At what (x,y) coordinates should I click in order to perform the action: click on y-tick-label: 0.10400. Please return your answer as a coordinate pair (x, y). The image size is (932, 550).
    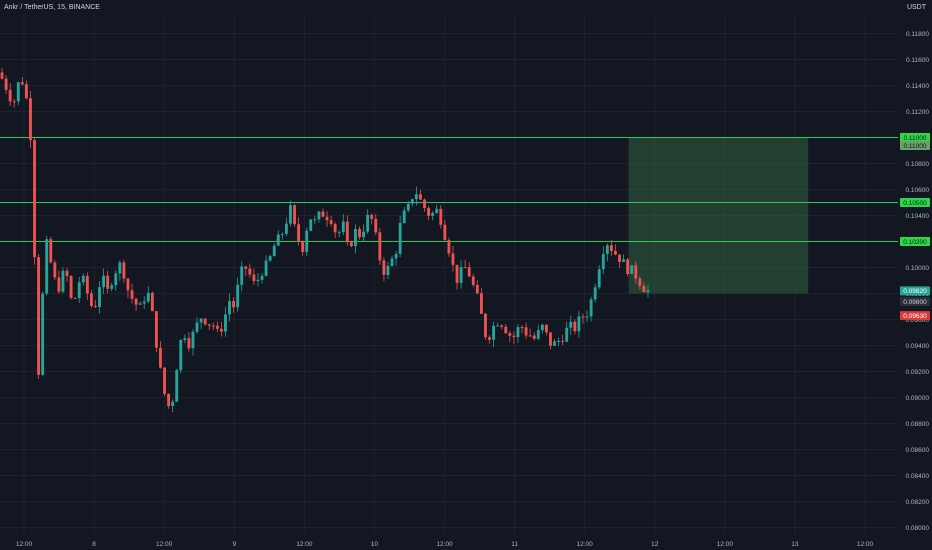
    Looking at the image, I should click on (918, 216).